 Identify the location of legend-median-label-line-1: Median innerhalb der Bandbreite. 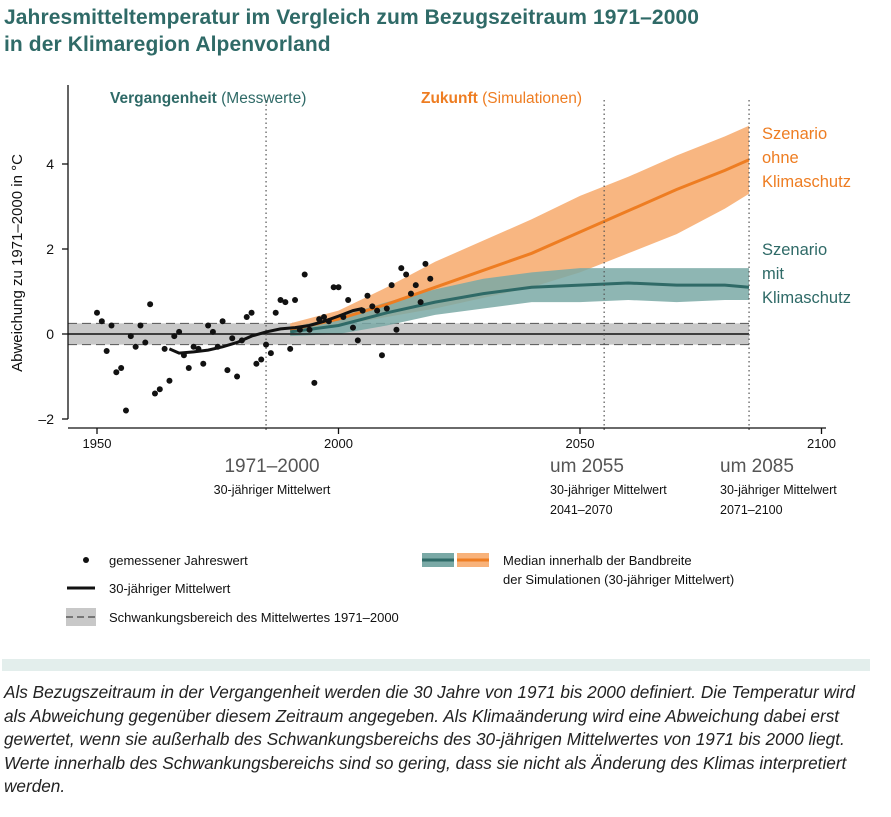
(597, 560).